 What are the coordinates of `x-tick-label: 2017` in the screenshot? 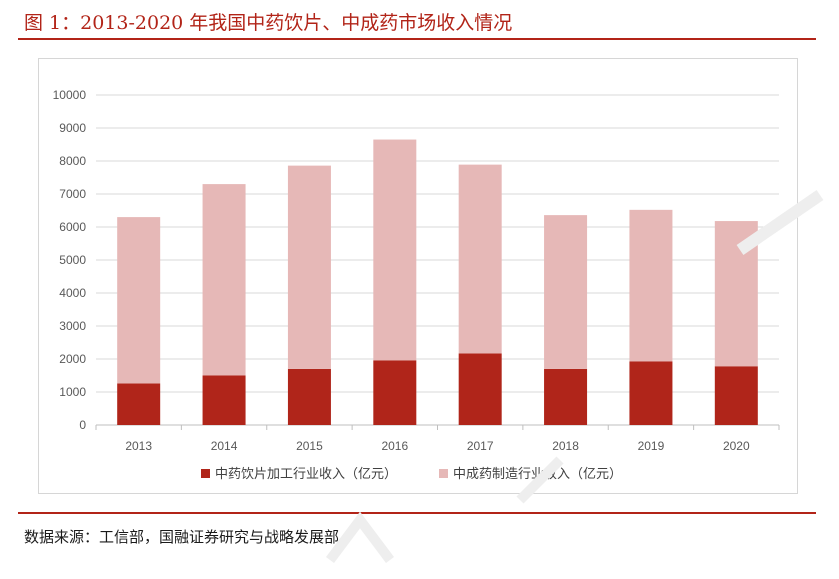 It's located at (480, 446).